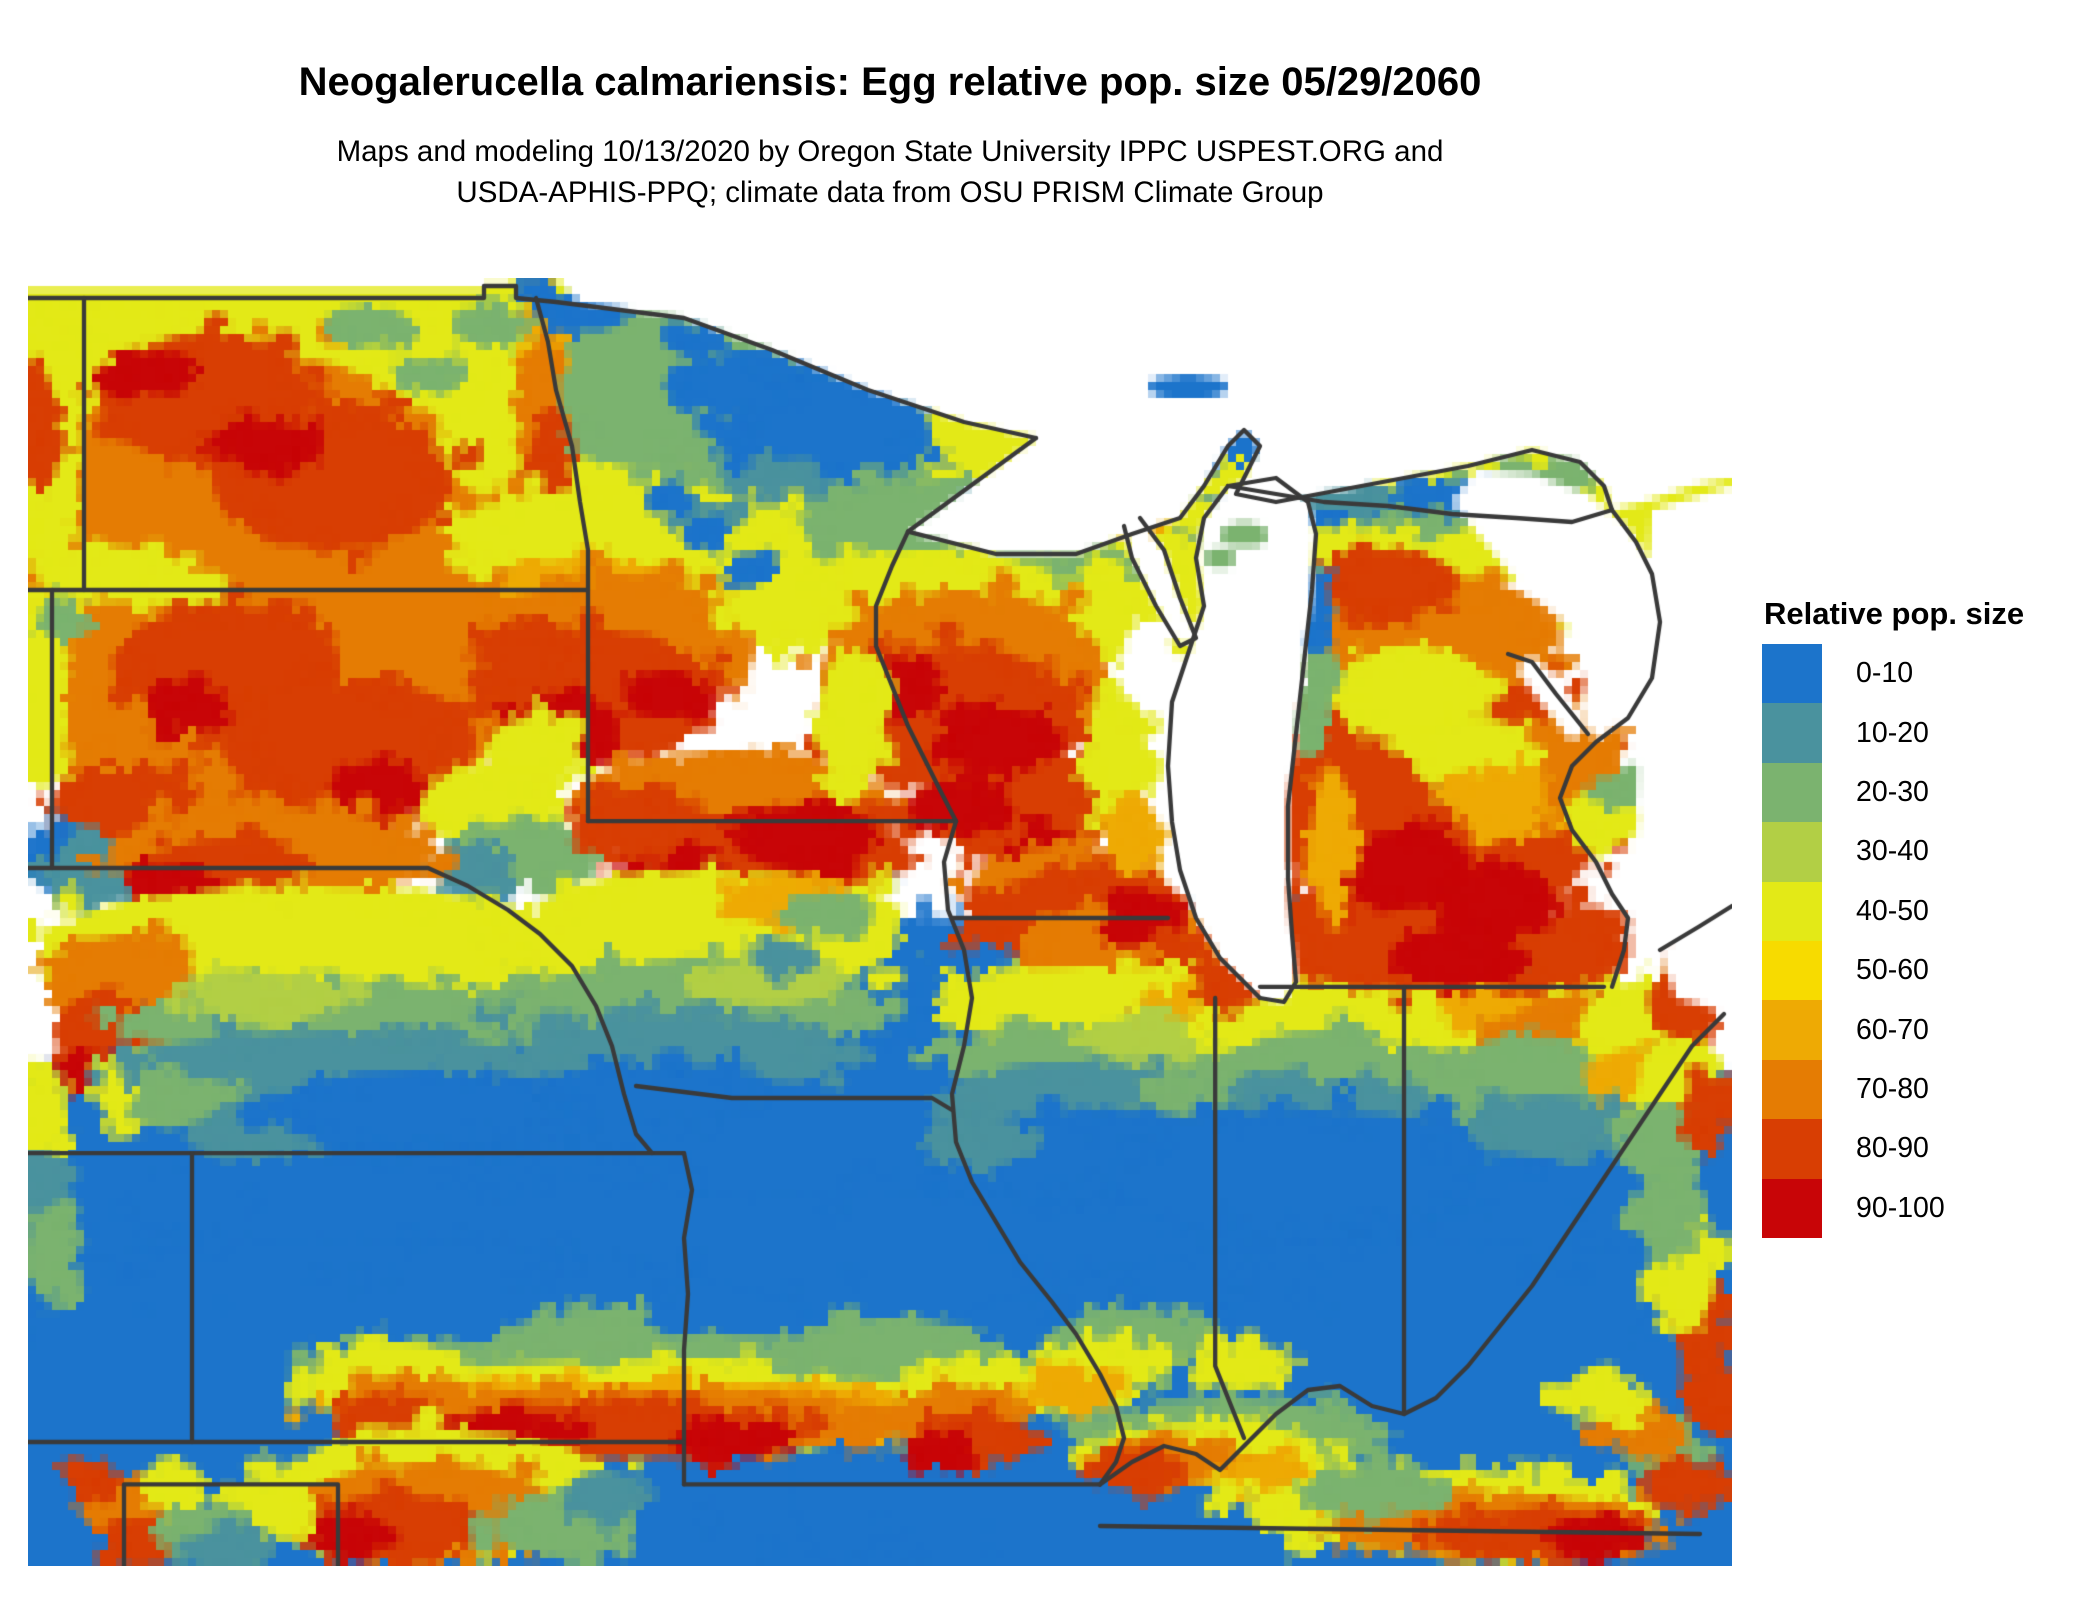 The height and width of the screenshot is (1620, 2100). What do you see at coordinates (1892, 791) in the screenshot?
I see `legend-label: 20-30` at bounding box center [1892, 791].